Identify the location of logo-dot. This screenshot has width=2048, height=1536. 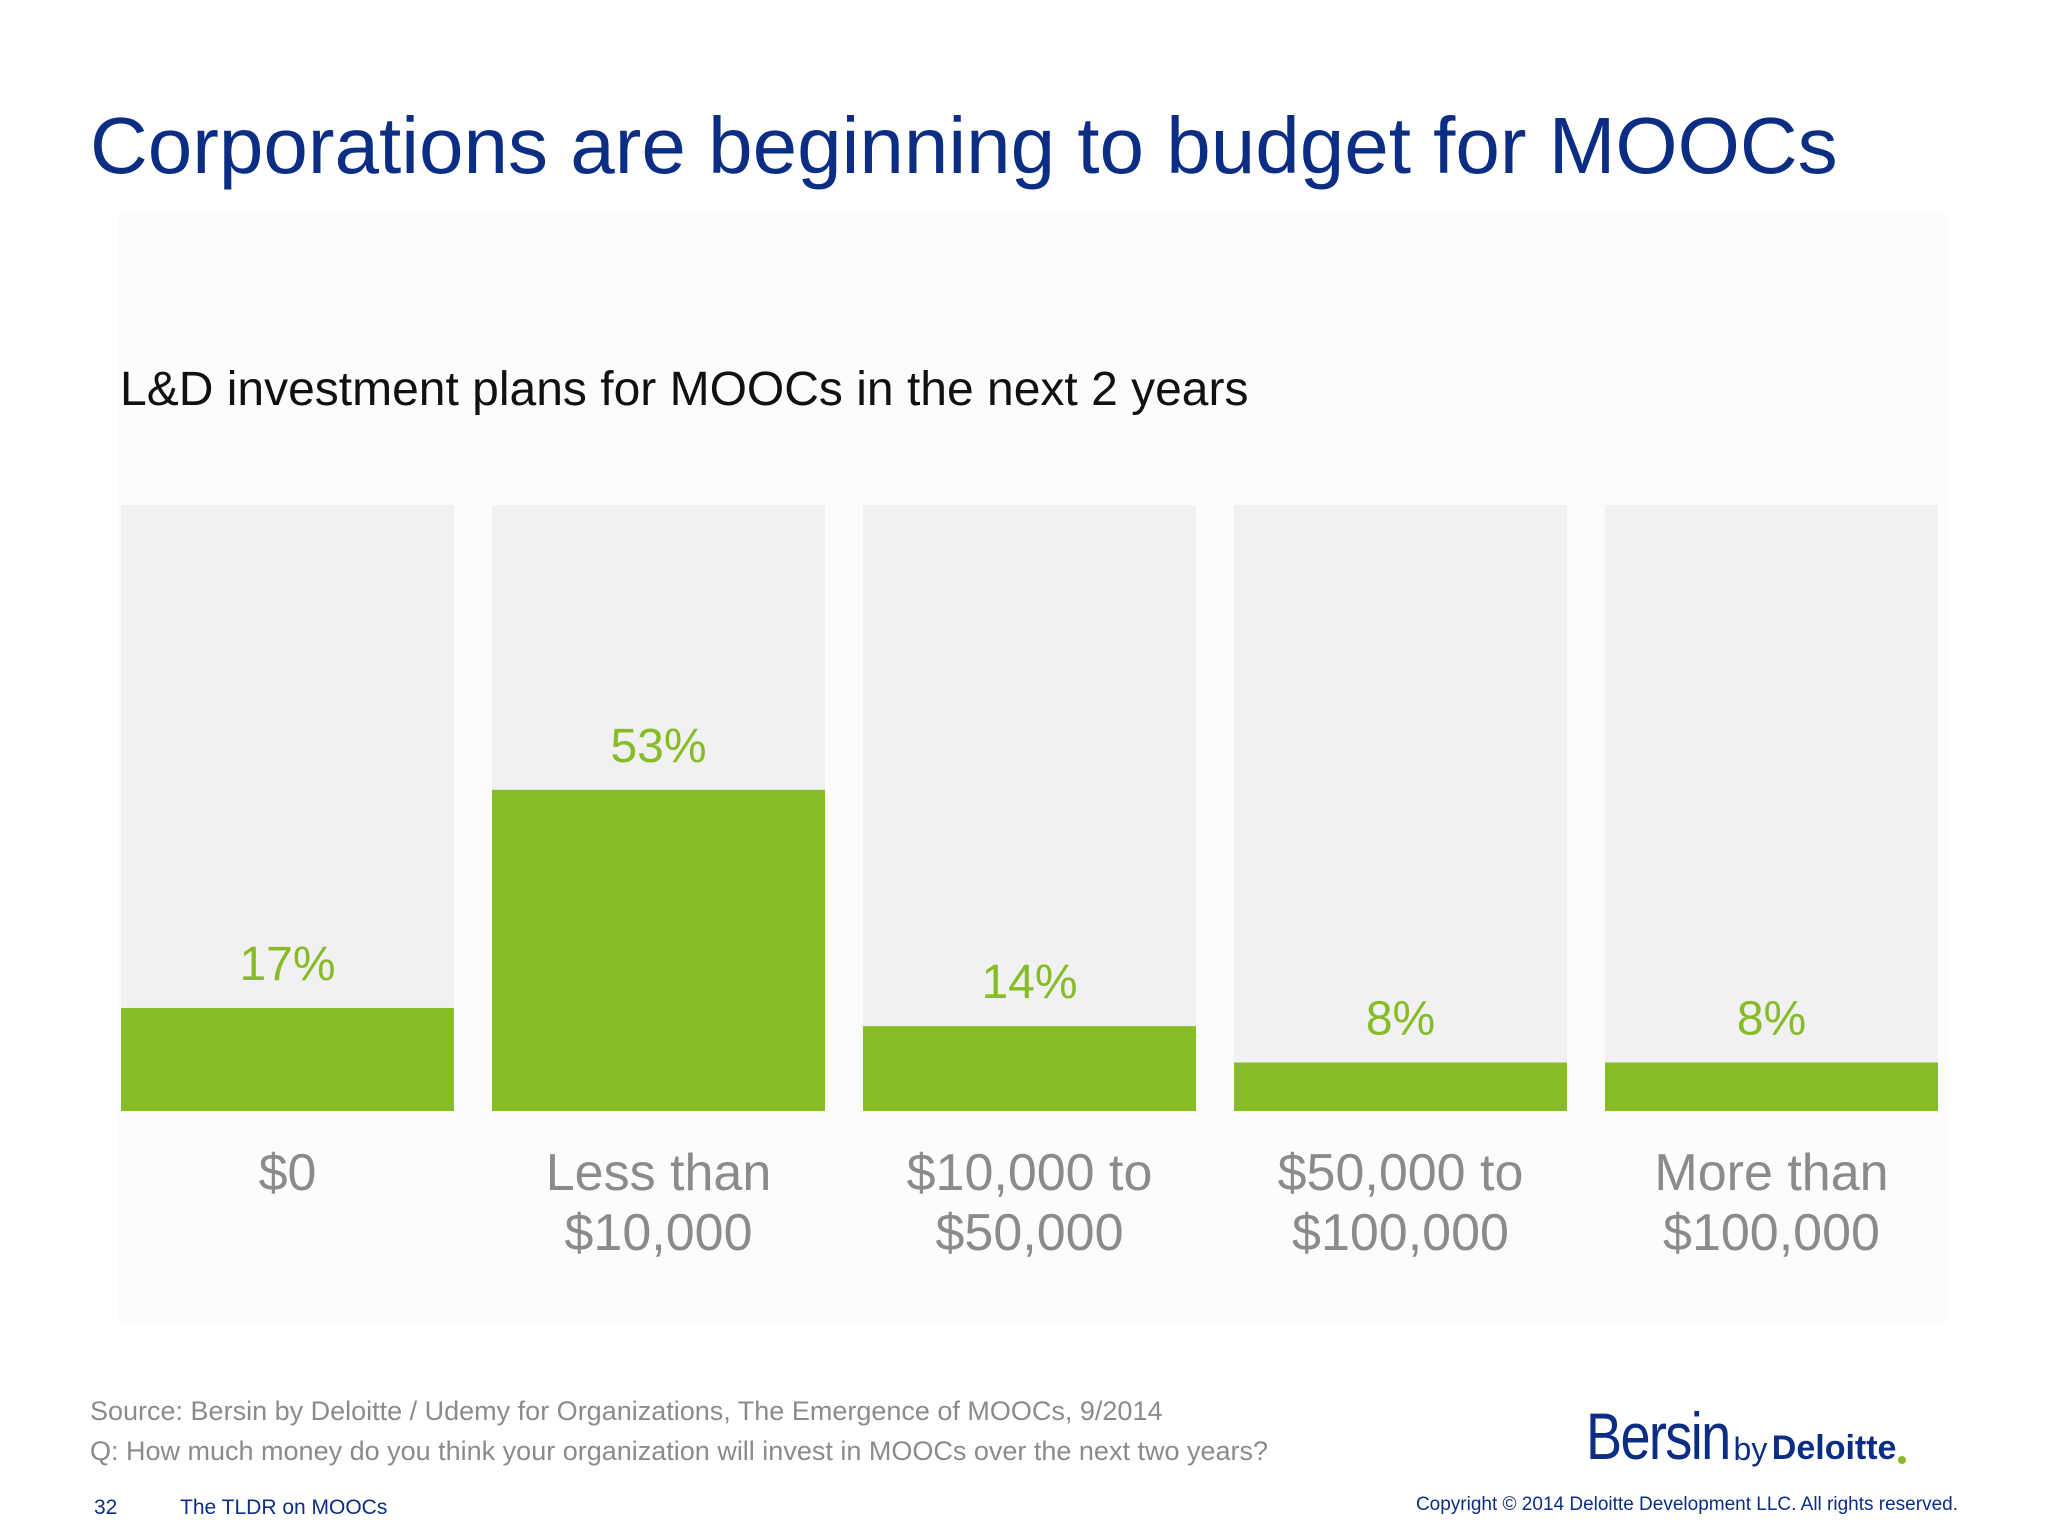
(1902, 1460).